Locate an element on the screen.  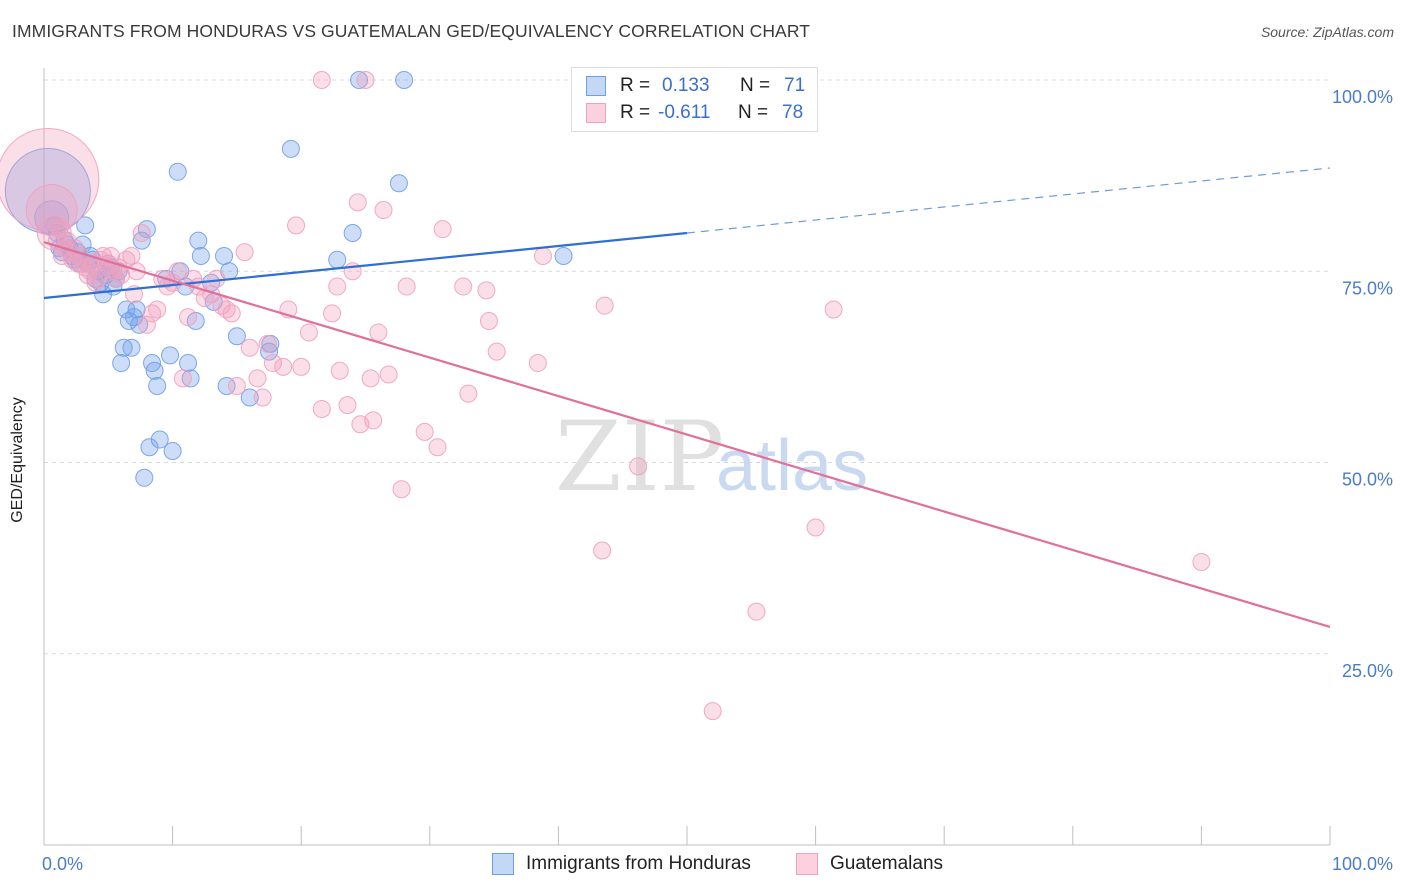
stats-row-guatemalans: R = -0.611 N = 78 is located at coordinates (694, 113).